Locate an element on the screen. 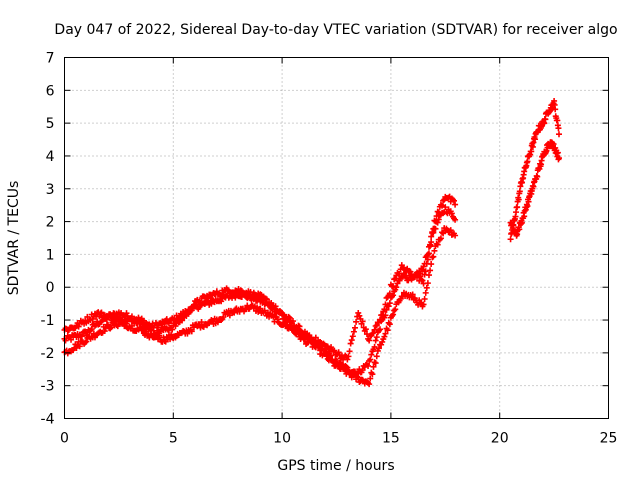  x-tick-label: 10 is located at coordinates (282, 439).